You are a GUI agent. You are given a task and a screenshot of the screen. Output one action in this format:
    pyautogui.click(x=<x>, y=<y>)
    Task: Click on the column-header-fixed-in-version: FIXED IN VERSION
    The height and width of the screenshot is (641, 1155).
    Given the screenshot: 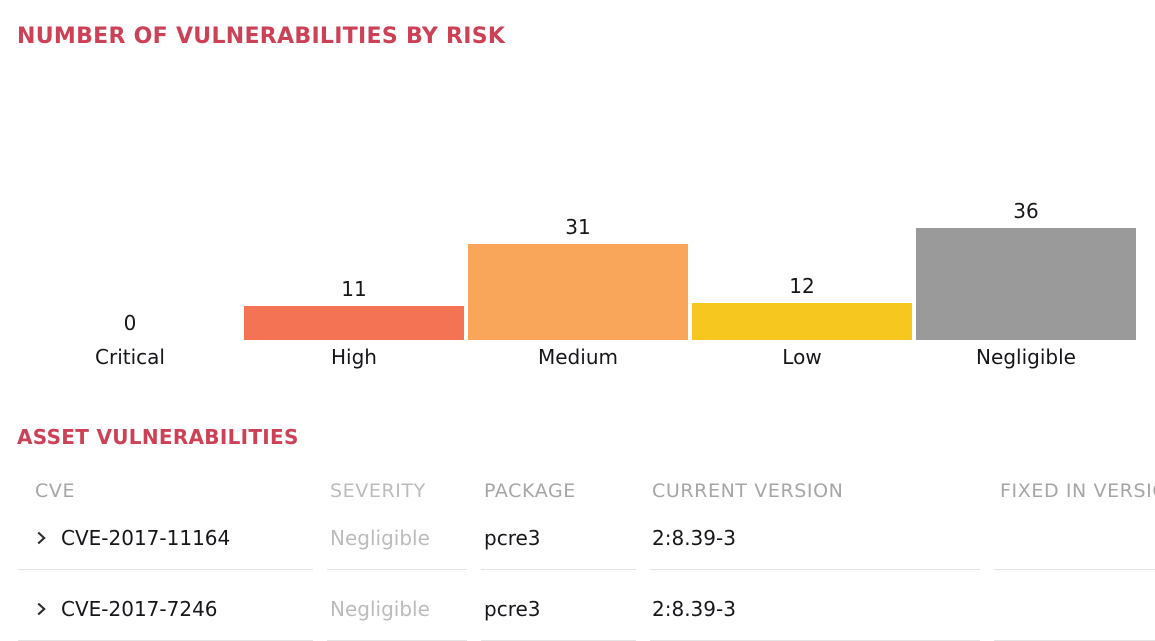 What is the action you would take?
    pyautogui.click(x=1077, y=490)
    